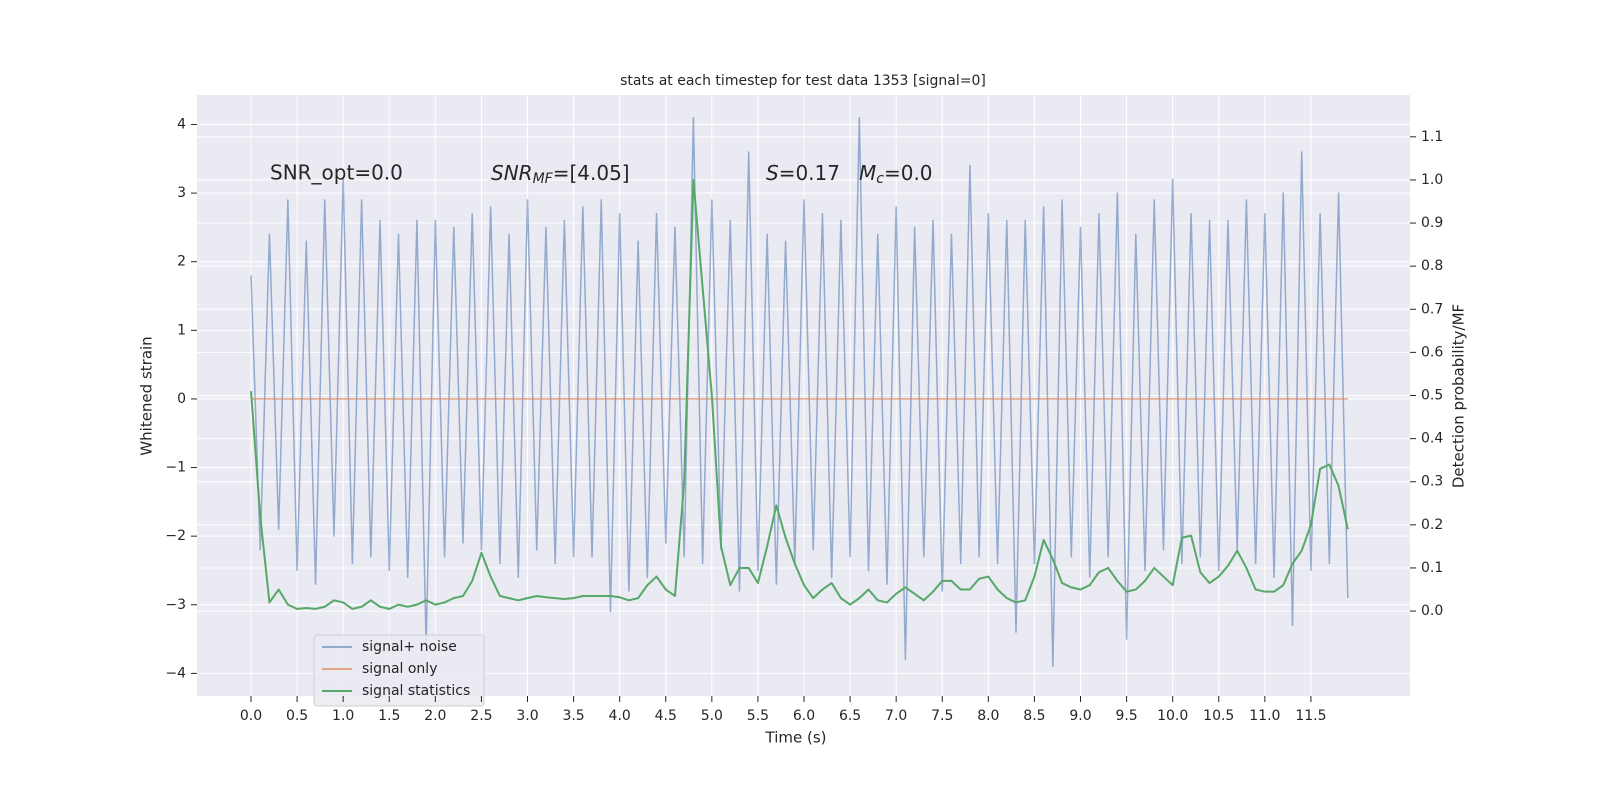 Image resolution: width=1600 pixels, height=800 pixels. I want to click on annotation: S=0.17, so click(803, 173).